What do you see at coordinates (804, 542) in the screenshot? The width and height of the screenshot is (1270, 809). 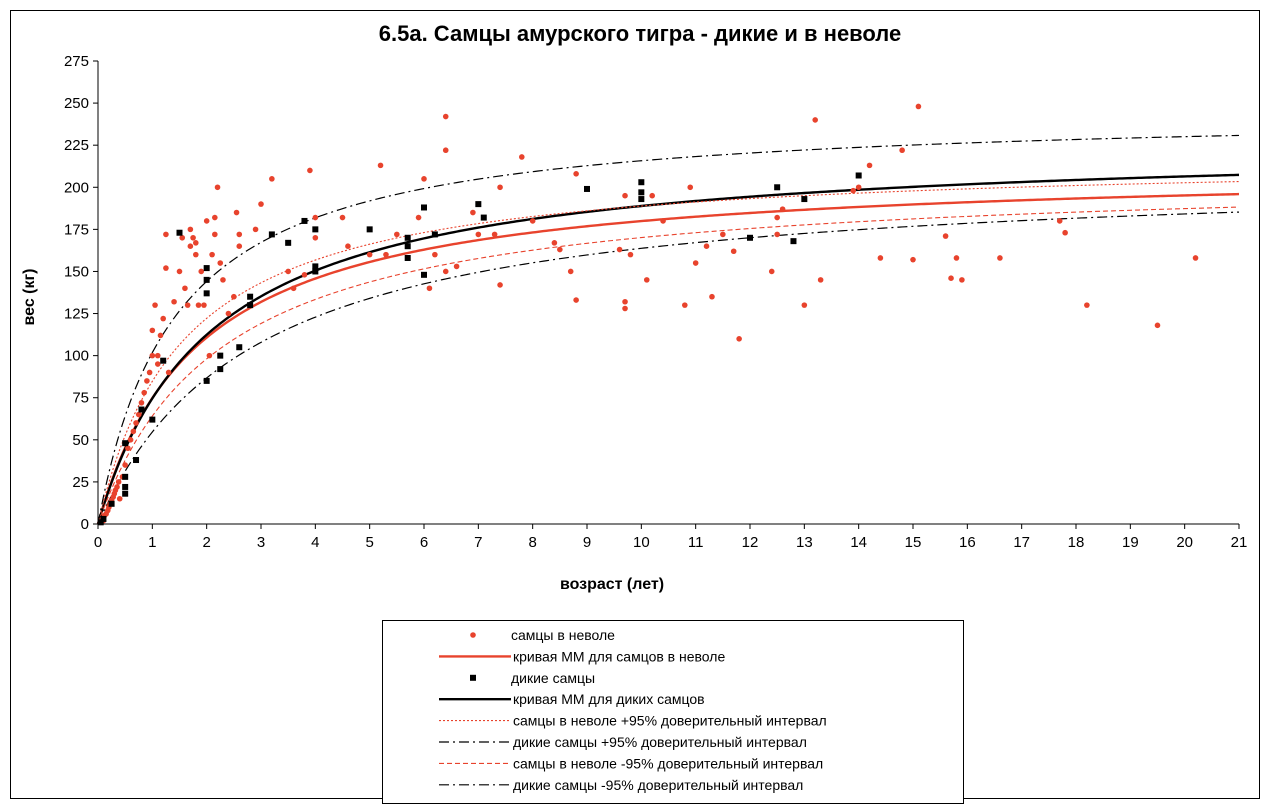 I see `x-tick-label: 13` at bounding box center [804, 542].